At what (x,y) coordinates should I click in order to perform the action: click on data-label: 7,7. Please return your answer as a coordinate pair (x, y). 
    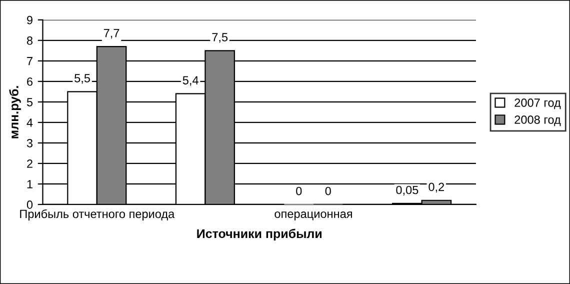
    Looking at the image, I should click on (112, 34).